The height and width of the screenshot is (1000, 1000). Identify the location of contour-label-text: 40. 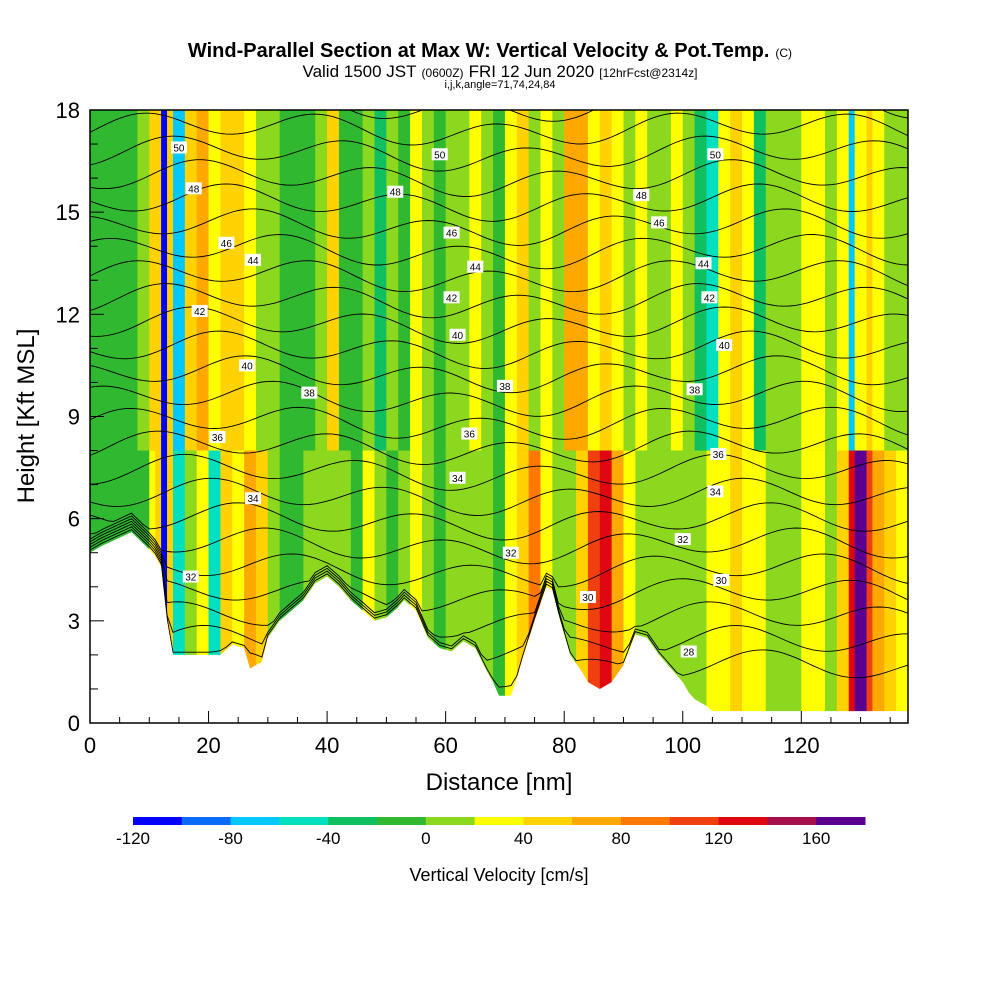
(458, 336).